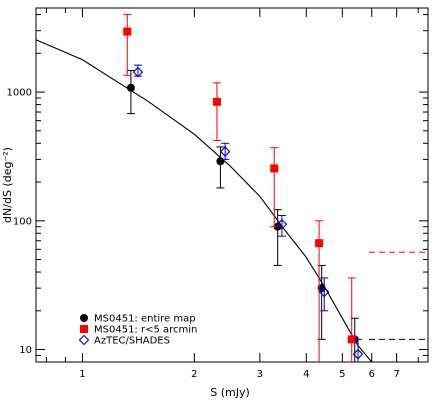 The height and width of the screenshot is (411, 436). I want to click on y-tick-label: 10, so click(25, 350).